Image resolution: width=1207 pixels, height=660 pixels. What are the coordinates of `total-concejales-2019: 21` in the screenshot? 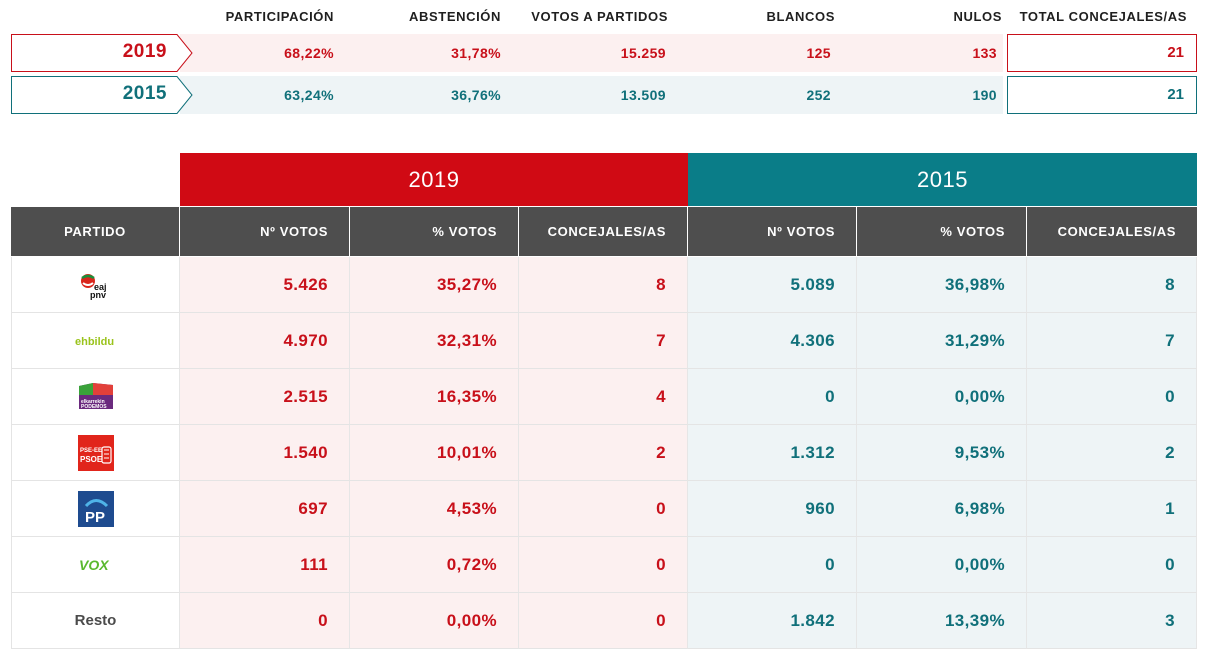 It's located at (1175, 52).